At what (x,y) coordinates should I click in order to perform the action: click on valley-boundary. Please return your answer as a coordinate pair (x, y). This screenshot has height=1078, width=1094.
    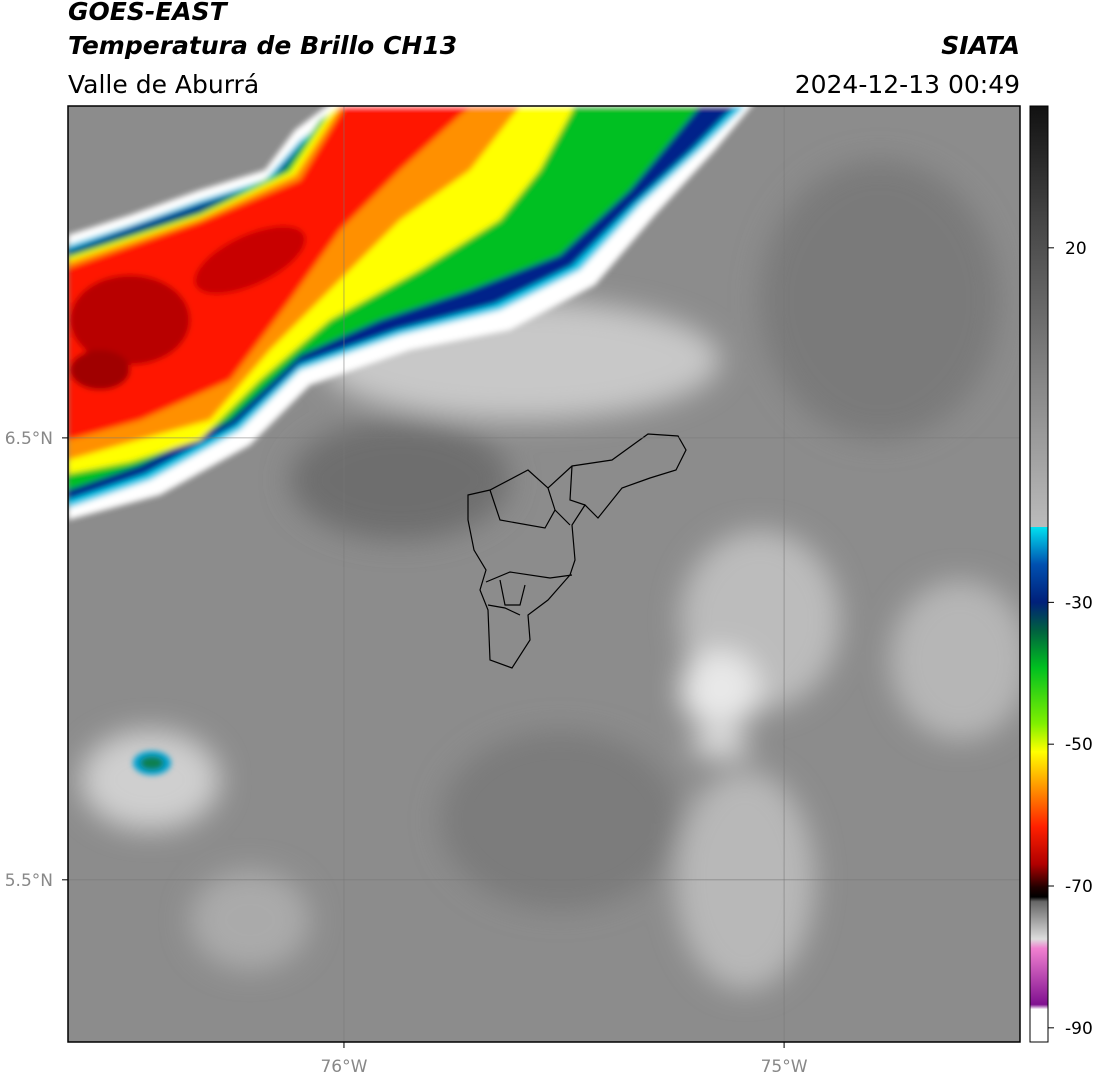
    Looking at the image, I should click on (577, 551).